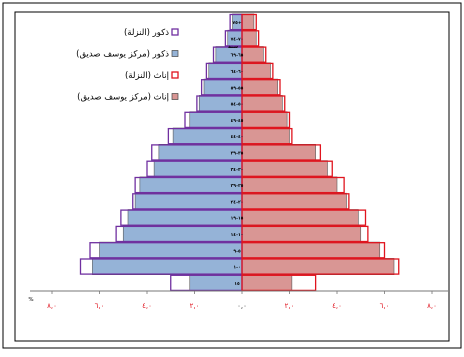 Image resolution: width=464 pixels, height=357 pixels. What do you see at coordinates (100, 306) in the screenshot?
I see `x-tick-label-1: ٦,٠` at bounding box center [100, 306].